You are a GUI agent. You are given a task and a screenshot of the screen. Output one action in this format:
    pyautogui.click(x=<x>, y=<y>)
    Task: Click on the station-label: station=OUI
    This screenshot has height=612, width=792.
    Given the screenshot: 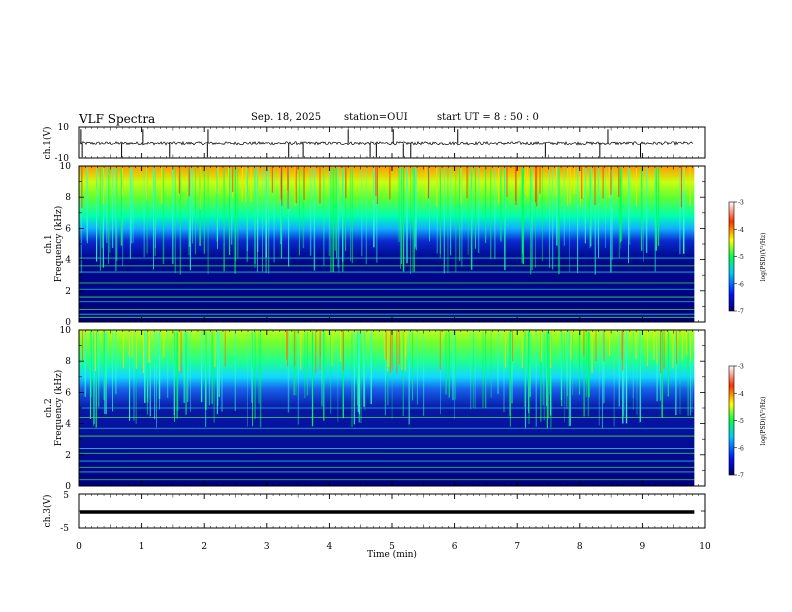 What is the action you would take?
    pyautogui.click(x=376, y=117)
    